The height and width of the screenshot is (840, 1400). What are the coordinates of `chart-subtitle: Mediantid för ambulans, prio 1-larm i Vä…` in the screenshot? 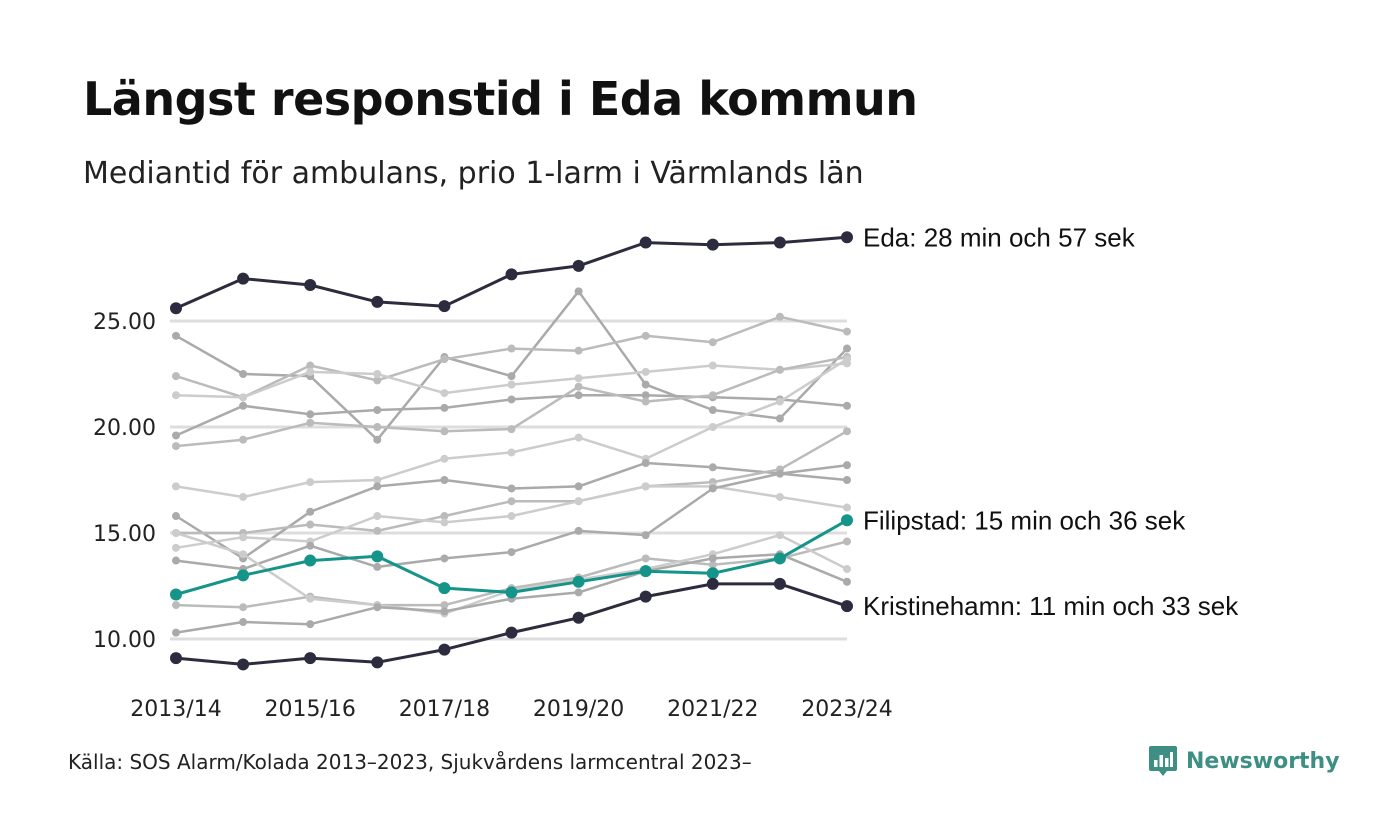 It's located at (473, 173).